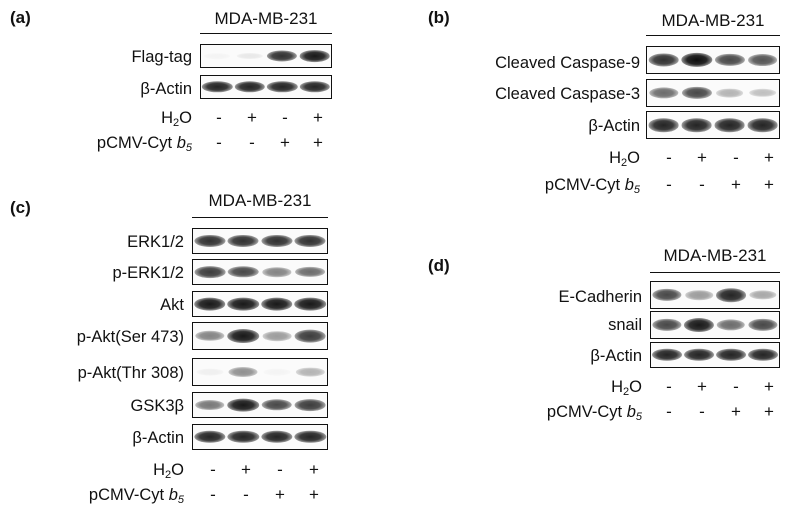 Image resolution: width=793 pixels, height=512 pixels. What do you see at coordinates (702, 157) in the screenshot?
I see `panel-b-h2o2-sign-2: +` at bounding box center [702, 157].